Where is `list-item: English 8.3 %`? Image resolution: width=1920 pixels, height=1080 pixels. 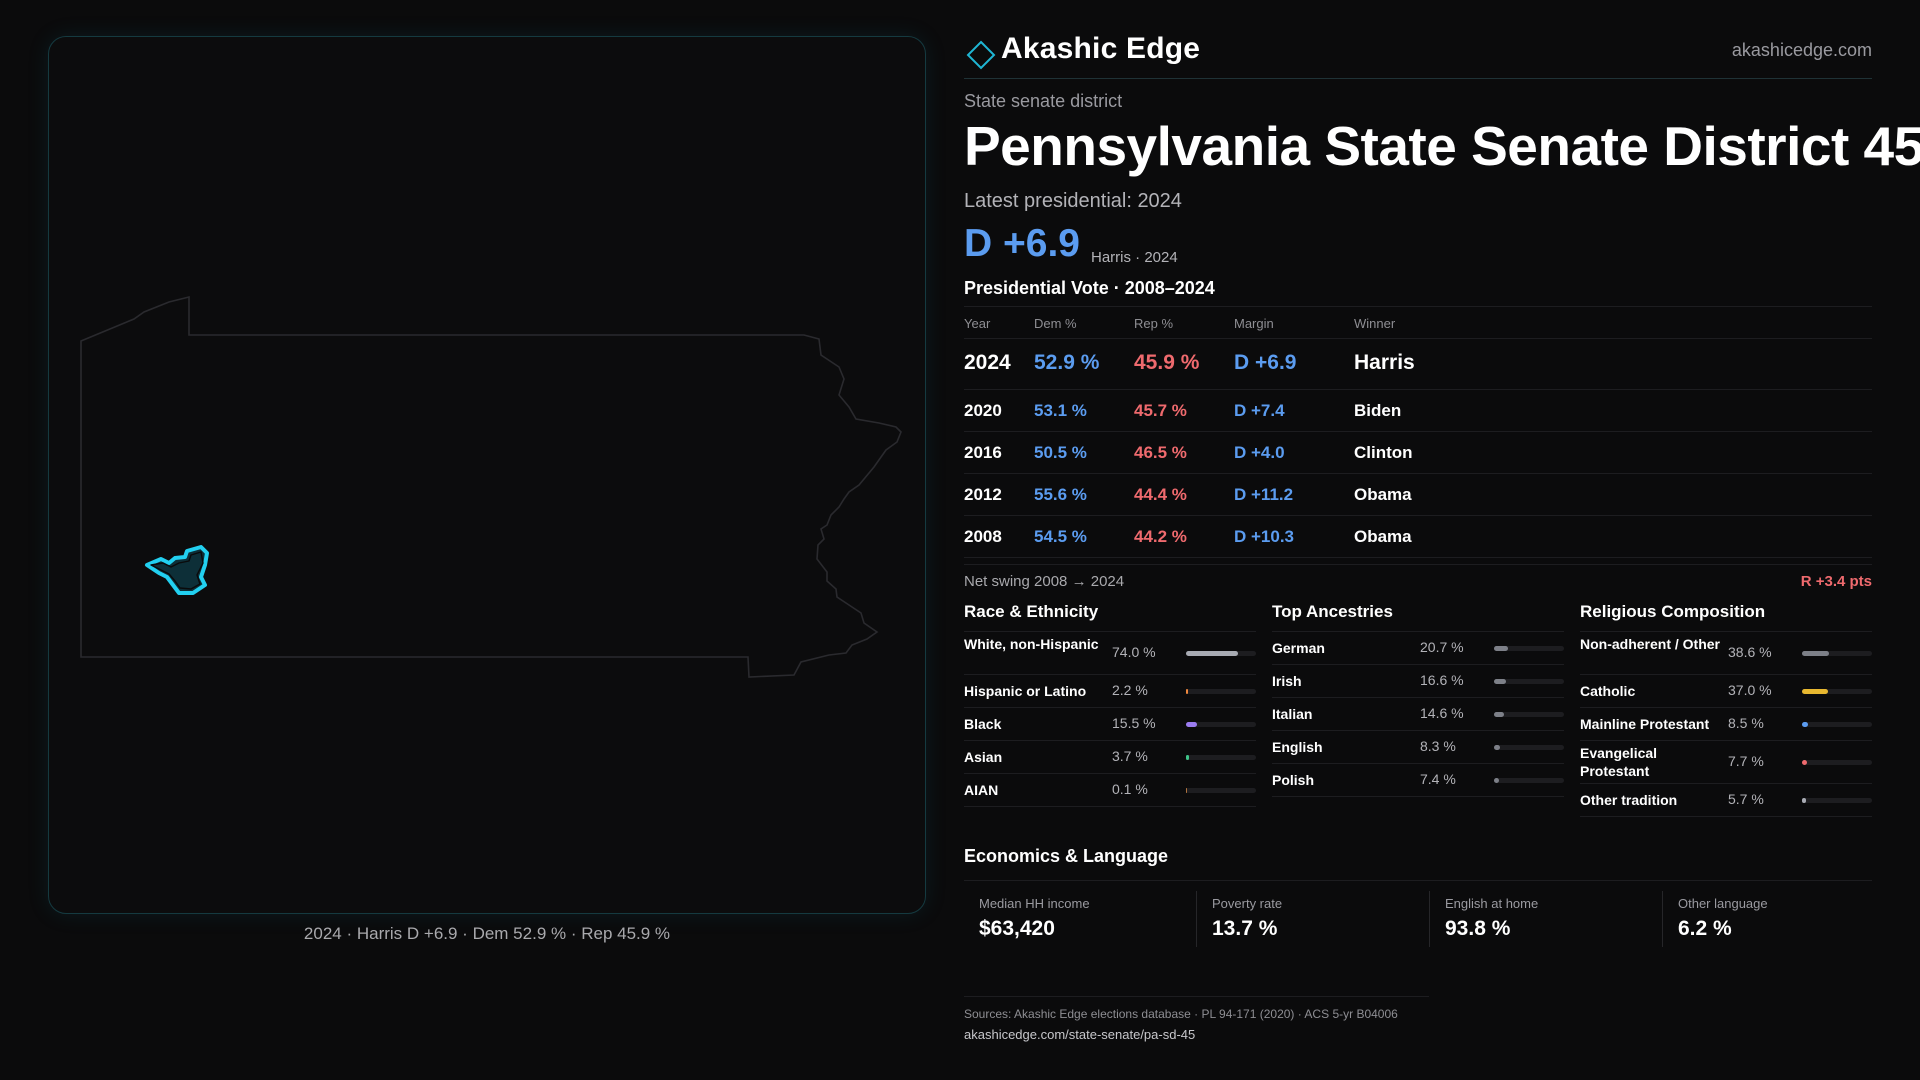 list-item: English 8.3 % is located at coordinates (1418, 747).